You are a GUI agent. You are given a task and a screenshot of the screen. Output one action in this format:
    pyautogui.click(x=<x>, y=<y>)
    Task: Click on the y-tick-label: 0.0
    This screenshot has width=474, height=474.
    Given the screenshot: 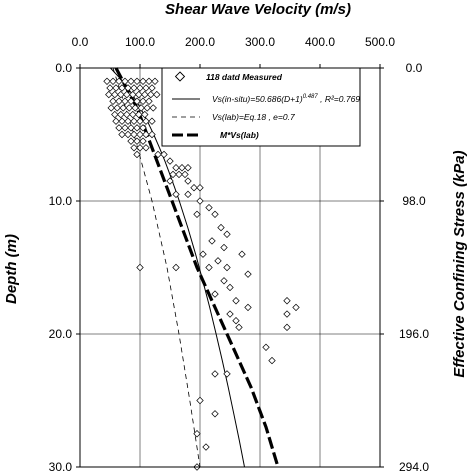 What is the action you would take?
    pyautogui.click(x=63, y=68)
    